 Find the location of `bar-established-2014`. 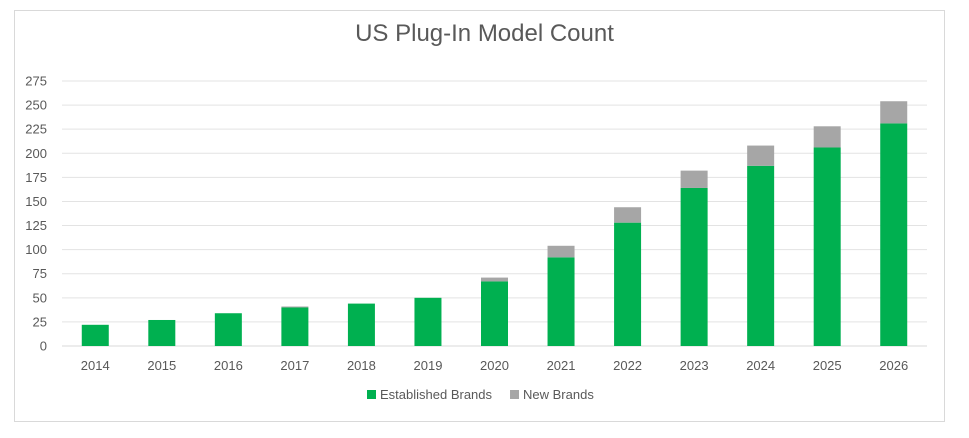

bar-established-2014 is located at coordinates (95, 335).